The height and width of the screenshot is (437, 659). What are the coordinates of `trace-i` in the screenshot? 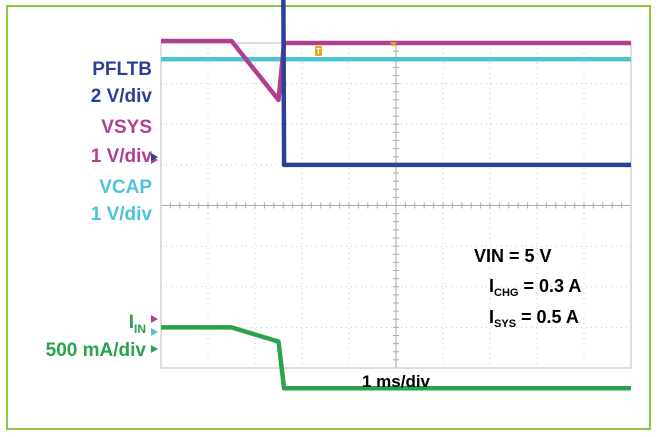 It's located at (396, 358).